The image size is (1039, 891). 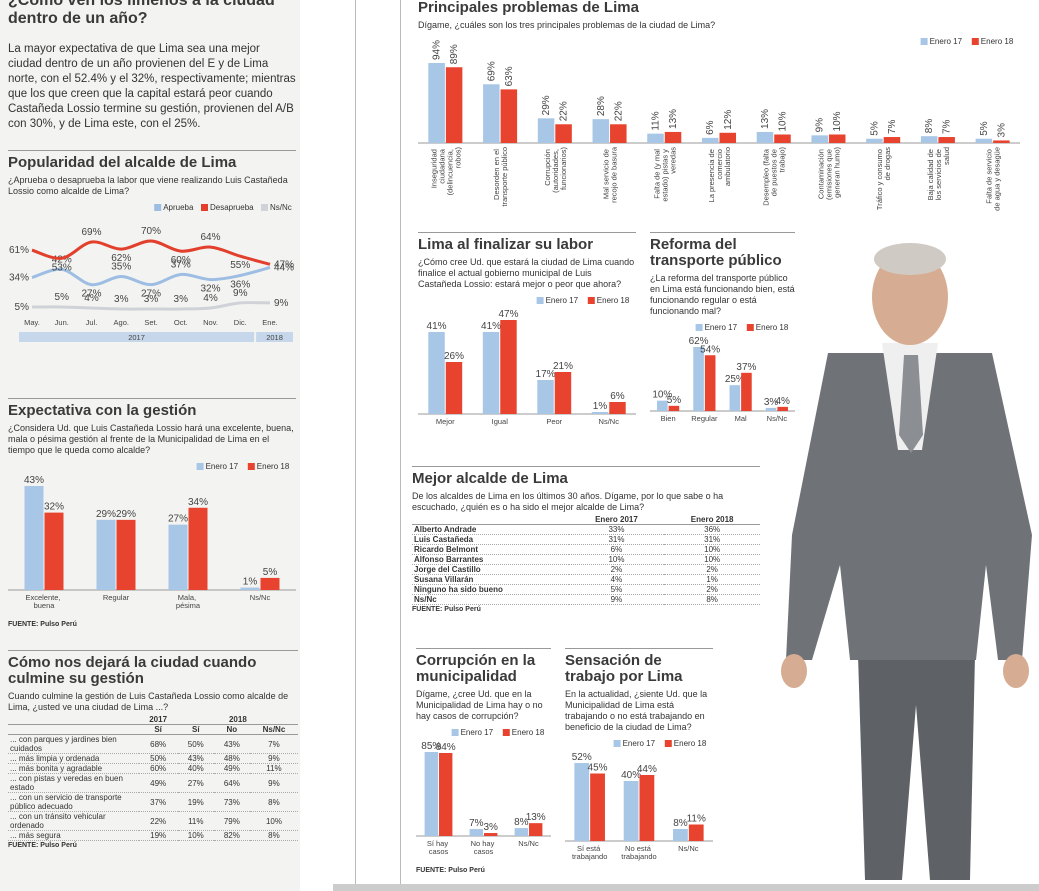 I want to click on table-cell: 10%, so click(x=273, y=821).